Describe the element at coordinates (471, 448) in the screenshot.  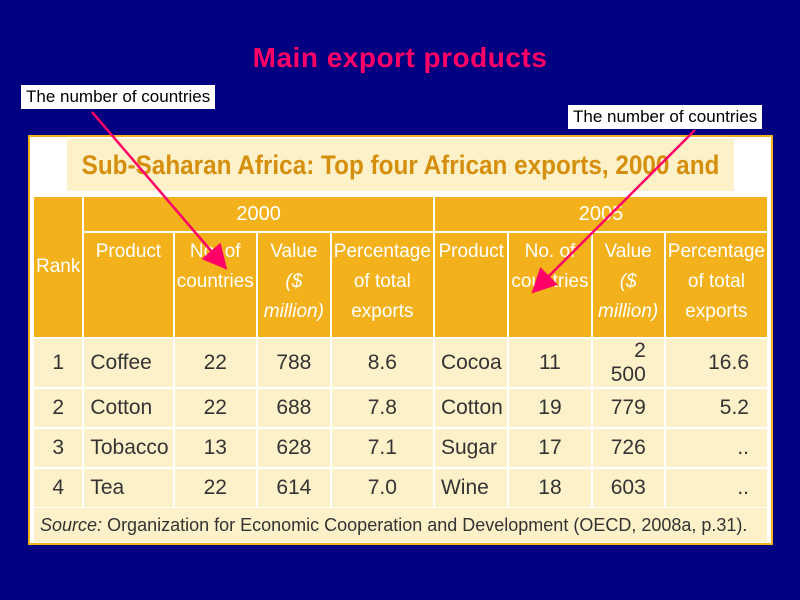
I see `product-cell: Sugar` at that location.